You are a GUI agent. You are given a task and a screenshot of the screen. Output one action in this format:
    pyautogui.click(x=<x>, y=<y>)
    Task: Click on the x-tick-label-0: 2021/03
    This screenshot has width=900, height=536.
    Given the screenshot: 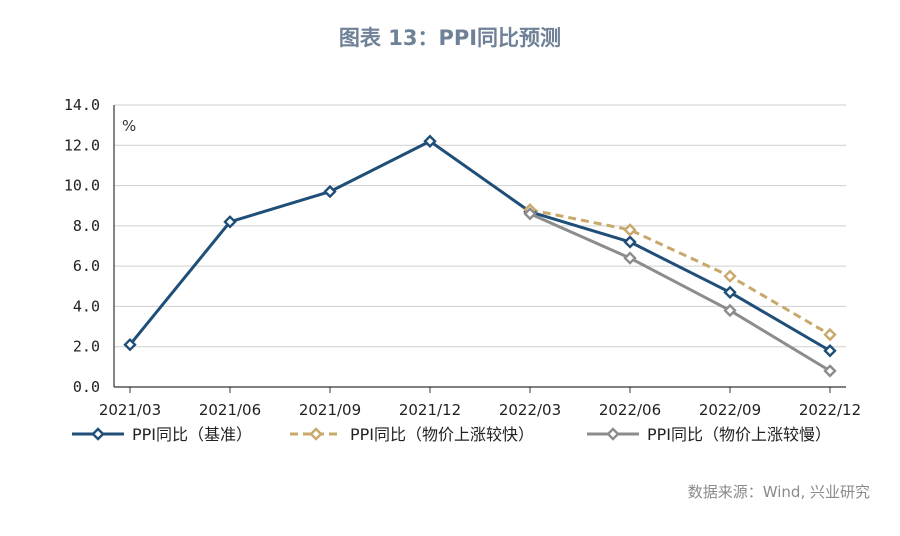 What is the action you would take?
    pyautogui.click(x=130, y=410)
    